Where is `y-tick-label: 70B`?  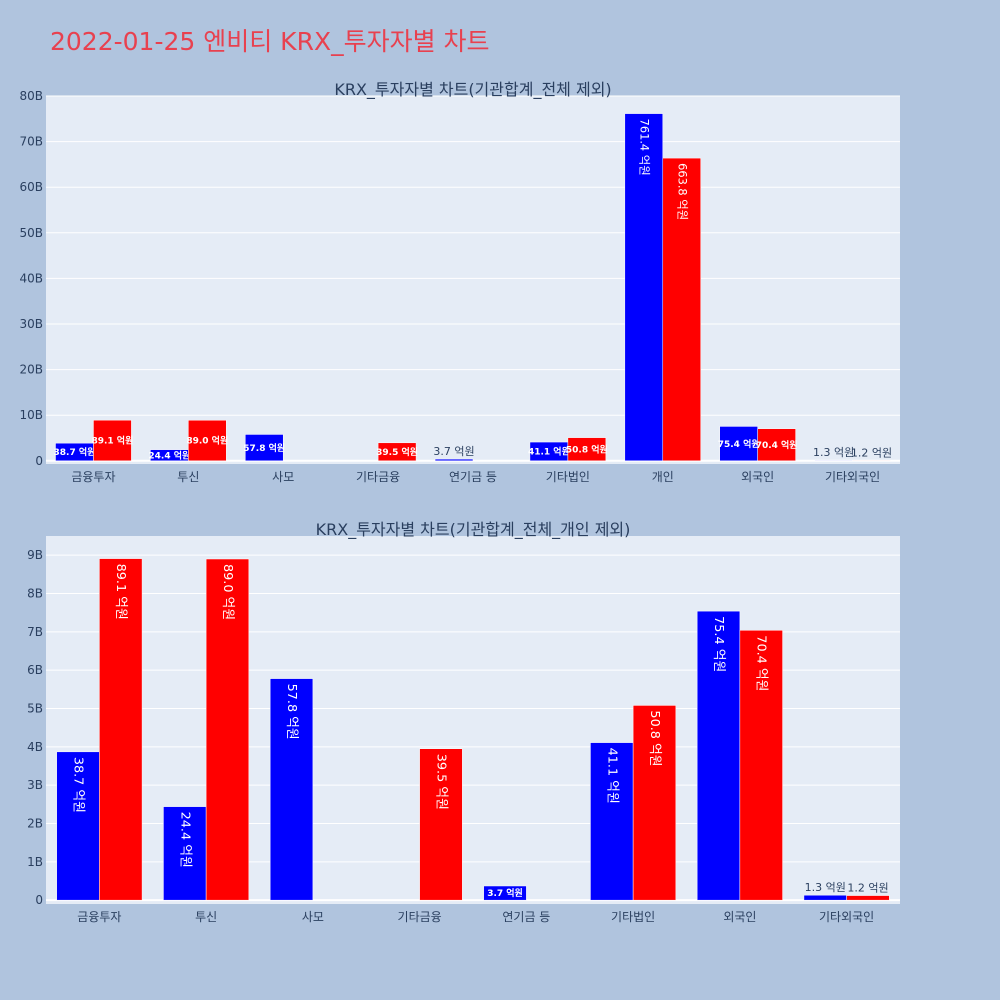 y-tick-label: 70B is located at coordinates (31, 142).